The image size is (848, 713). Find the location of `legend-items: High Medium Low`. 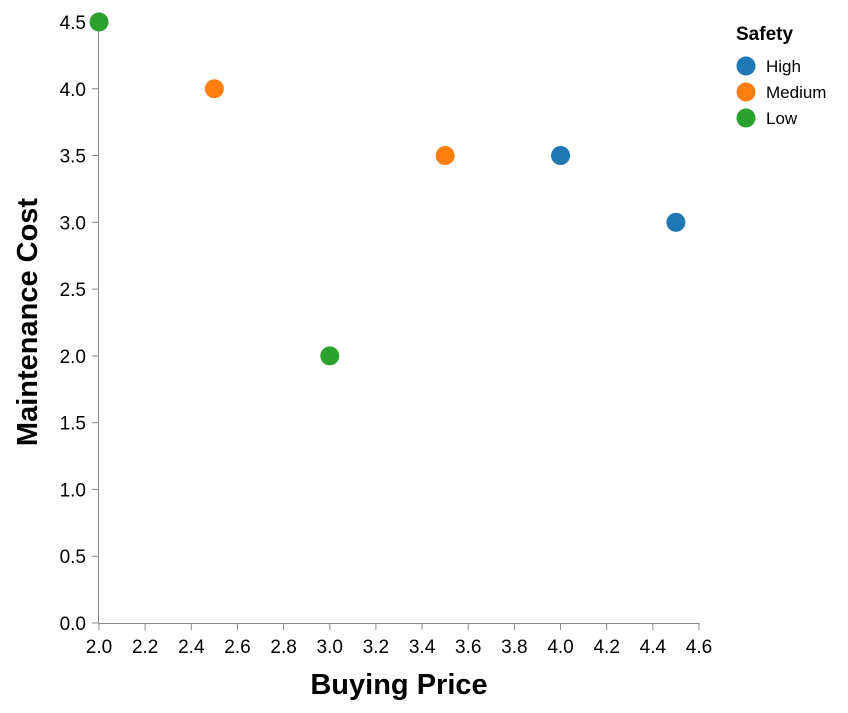

legend-items: High Medium Low is located at coordinates (781, 92).